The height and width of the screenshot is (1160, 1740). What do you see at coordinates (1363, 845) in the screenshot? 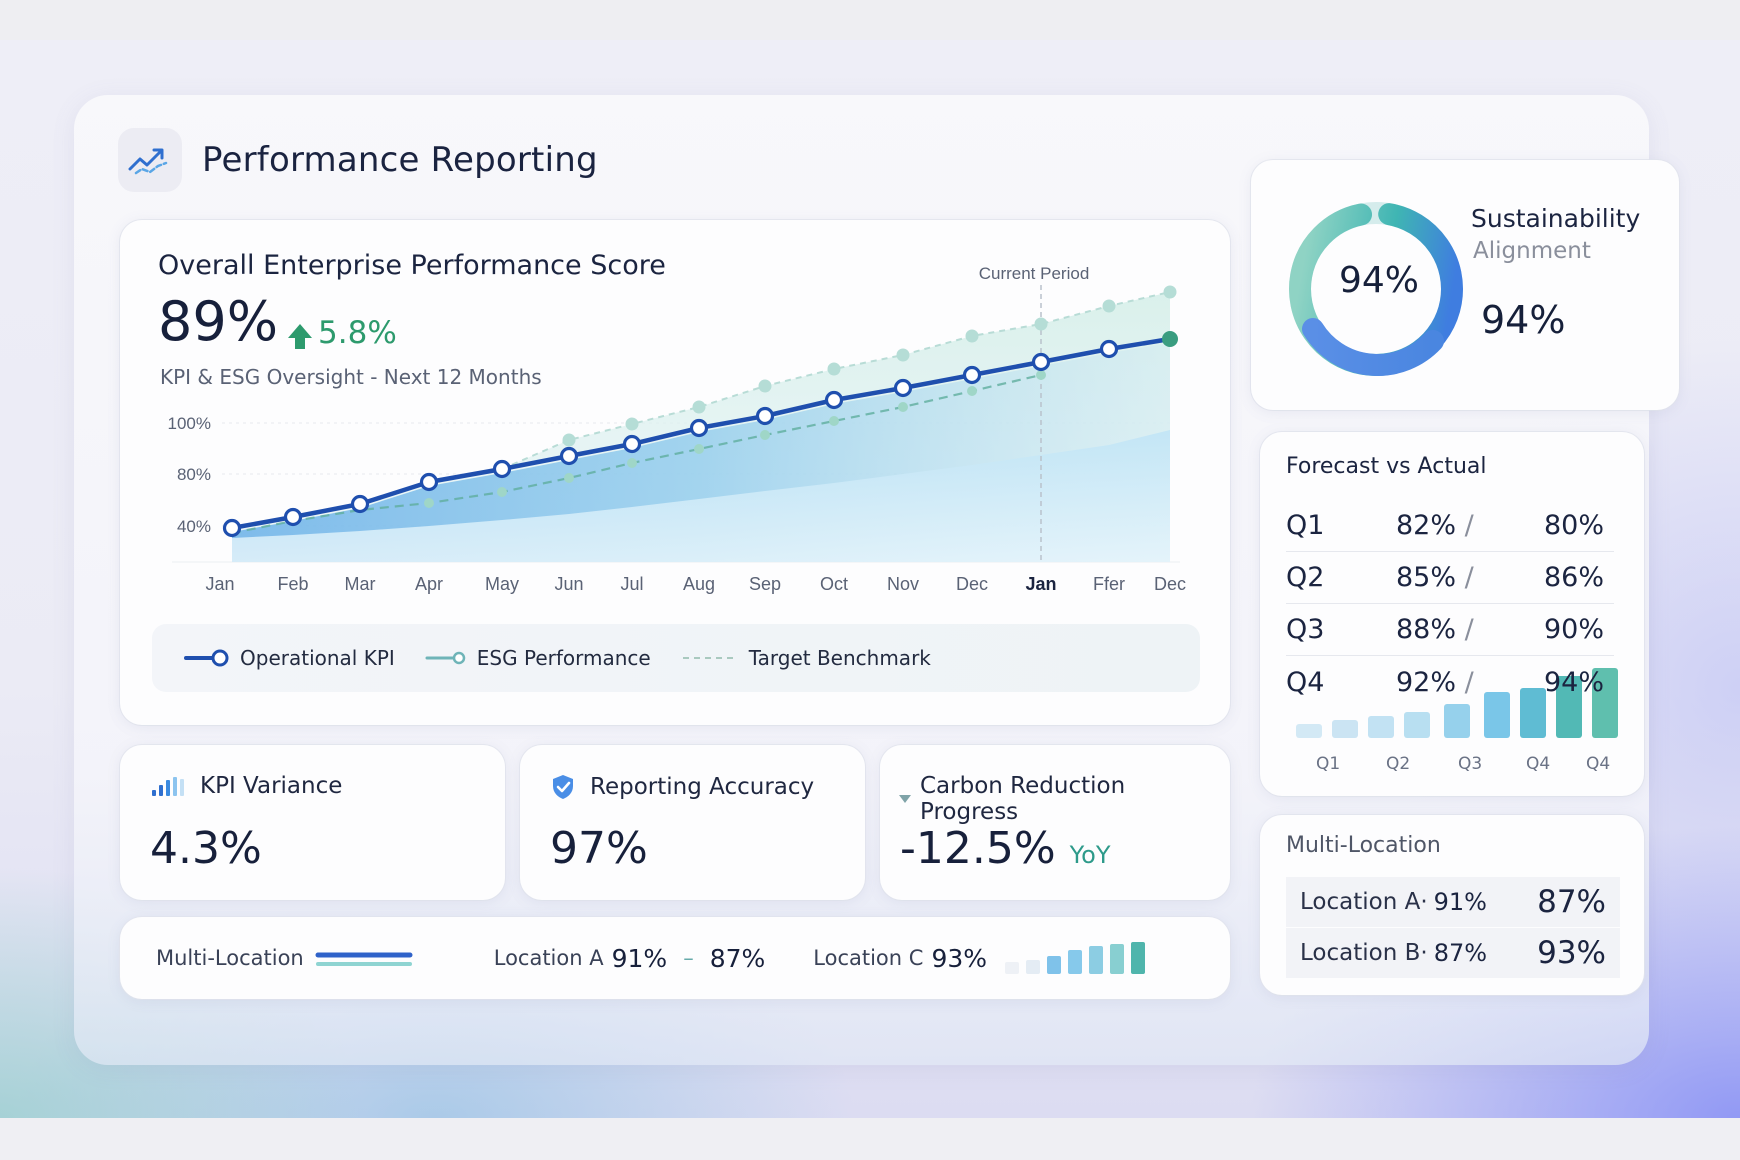
I see `multi-location-title: Multi-Location` at bounding box center [1363, 845].